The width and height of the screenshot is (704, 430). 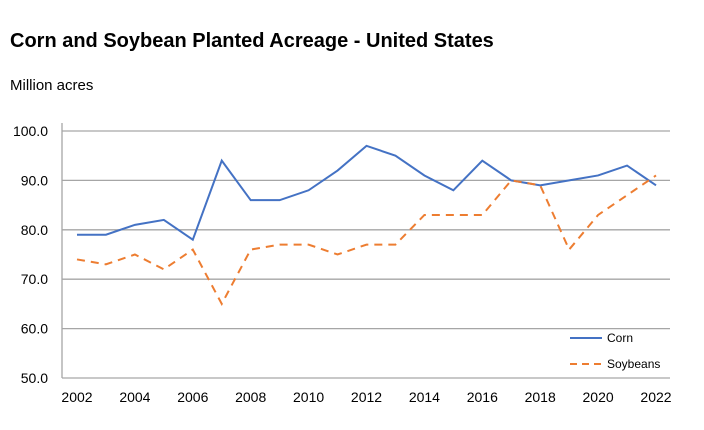 I want to click on x-tick-label: 2014, so click(x=424, y=397).